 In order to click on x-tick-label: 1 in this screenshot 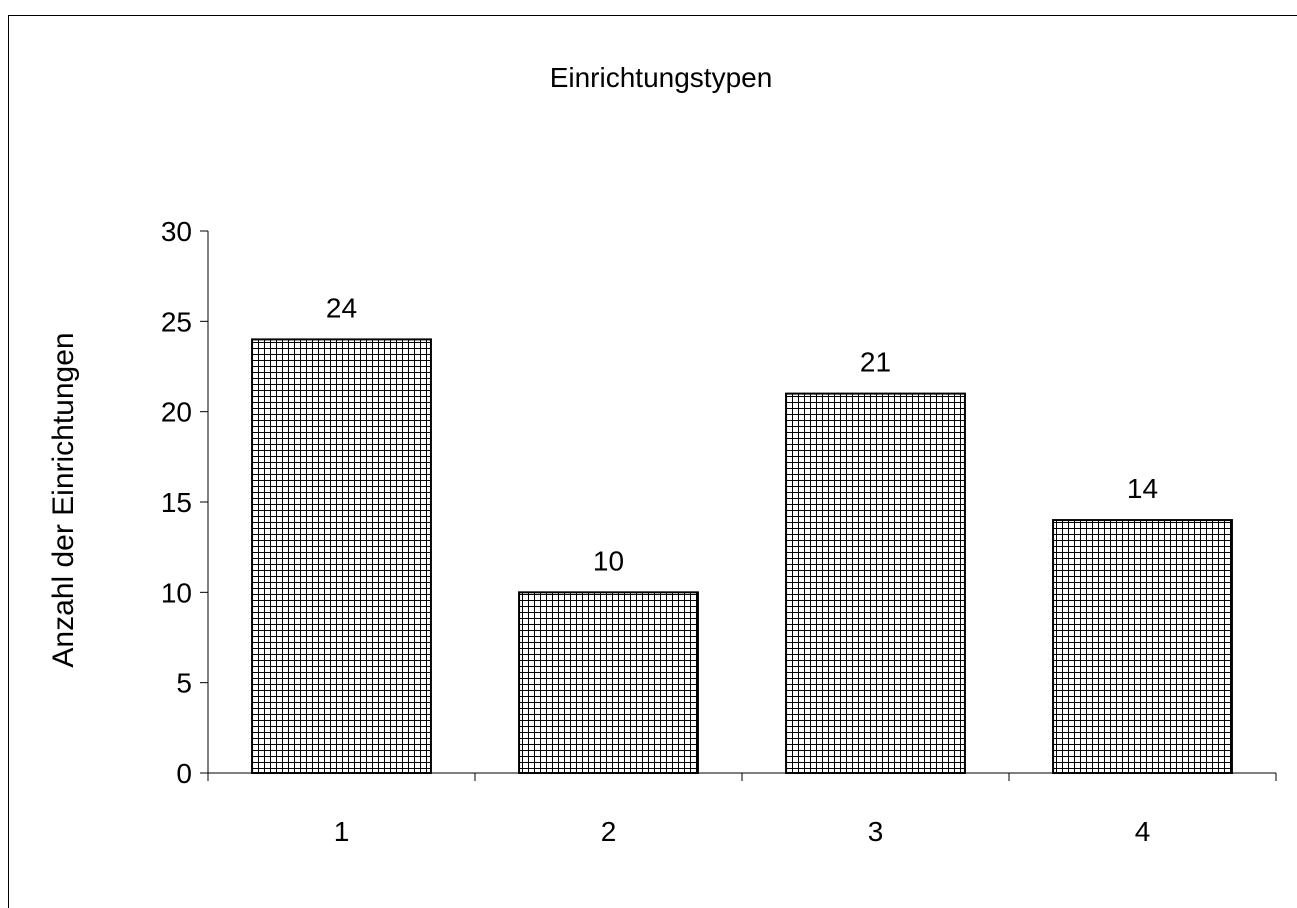, I will do `click(342, 831)`.